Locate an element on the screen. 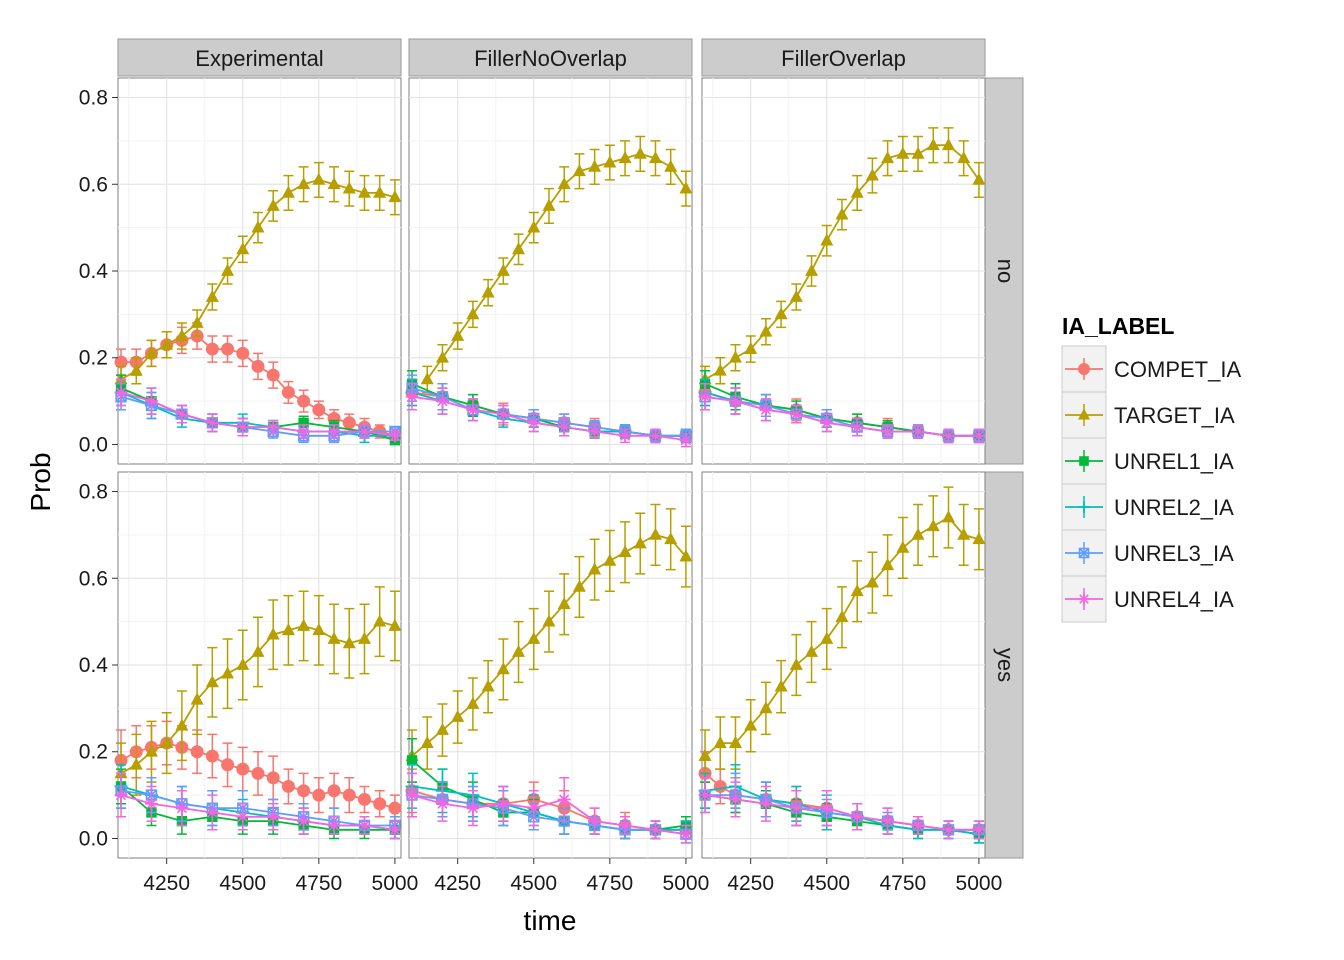  y-tick-labels: 0.0 0.2 0.4 0.6 0.8 0.0 0.2 0.4 0.6 0.8 is located at coordinates (98, 468).